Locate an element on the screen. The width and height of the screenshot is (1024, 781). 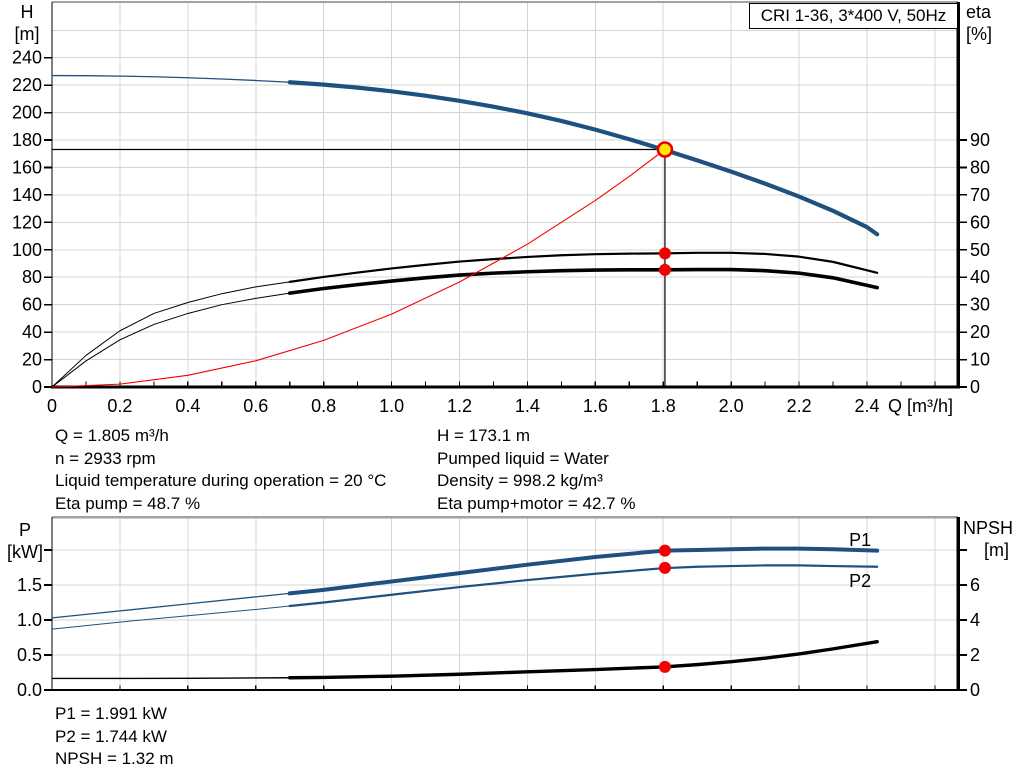
y-left-tick-label: 0.5 is located at coordinates (29, 655).